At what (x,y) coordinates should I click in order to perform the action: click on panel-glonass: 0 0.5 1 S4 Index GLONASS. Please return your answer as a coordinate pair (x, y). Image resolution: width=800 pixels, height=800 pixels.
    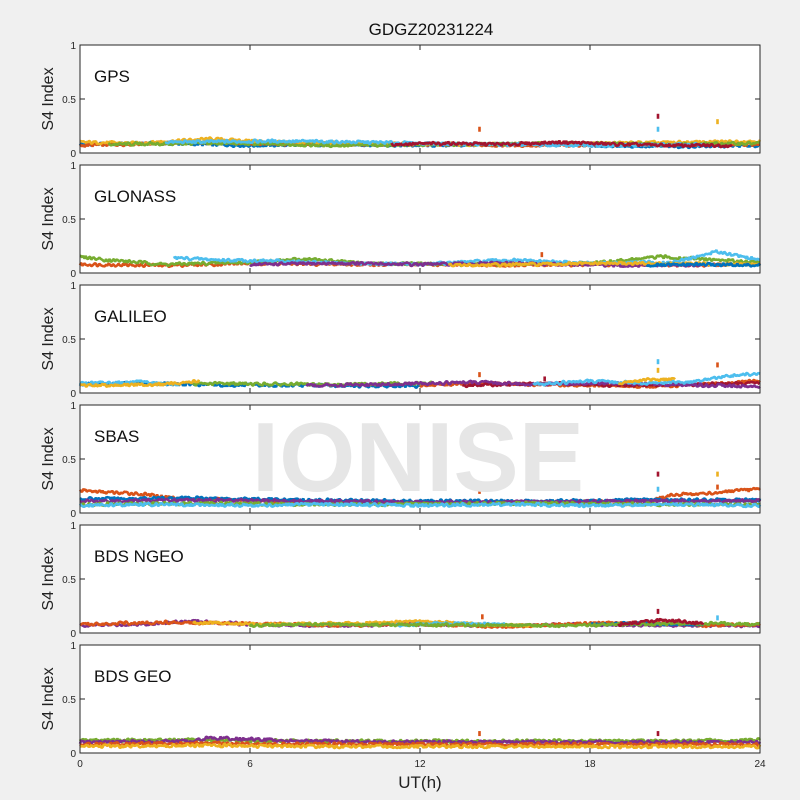
    Looking at the image, I should click on (401, 220).